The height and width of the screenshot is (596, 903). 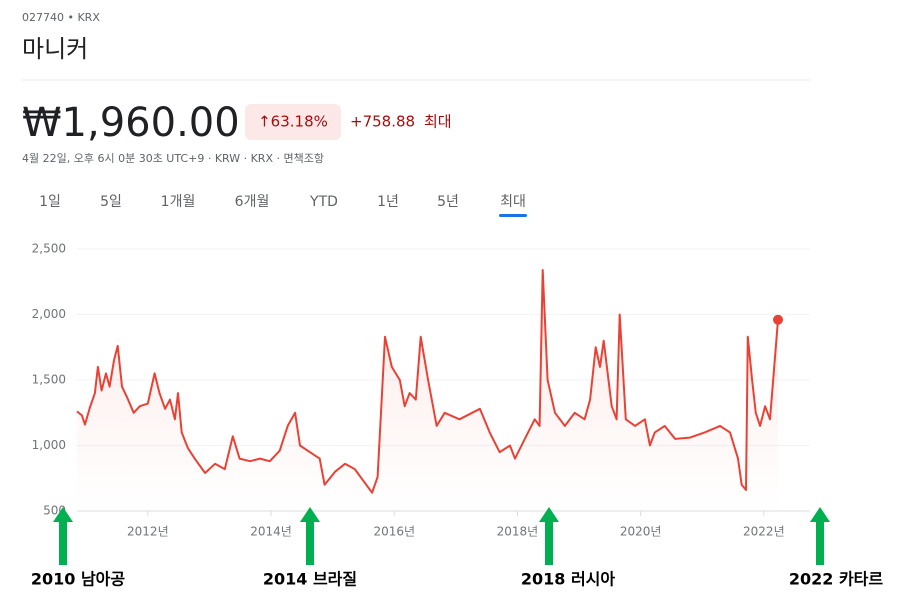 What do you see at coordinates (252, 202) in the screenshot?
I see `tab: 6개월` at bounding box center [252, 202].